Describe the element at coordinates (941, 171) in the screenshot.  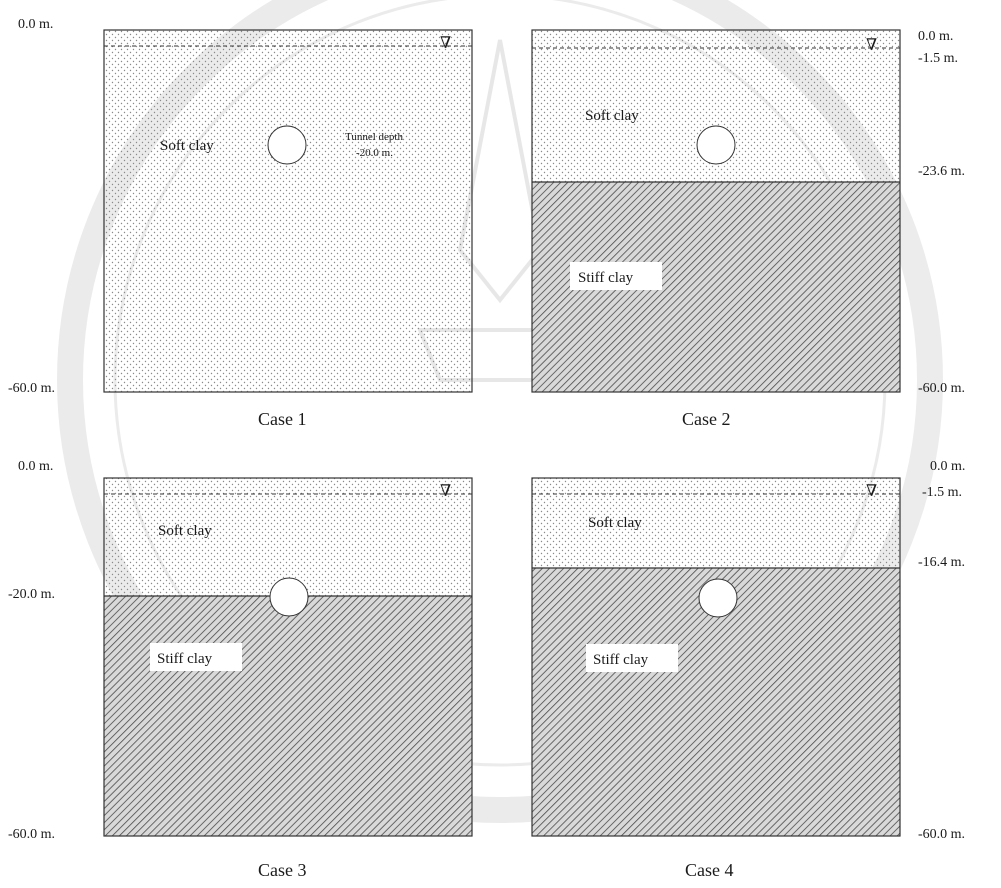
I see `layer-boundary-label: -23.6 m.` at that location.